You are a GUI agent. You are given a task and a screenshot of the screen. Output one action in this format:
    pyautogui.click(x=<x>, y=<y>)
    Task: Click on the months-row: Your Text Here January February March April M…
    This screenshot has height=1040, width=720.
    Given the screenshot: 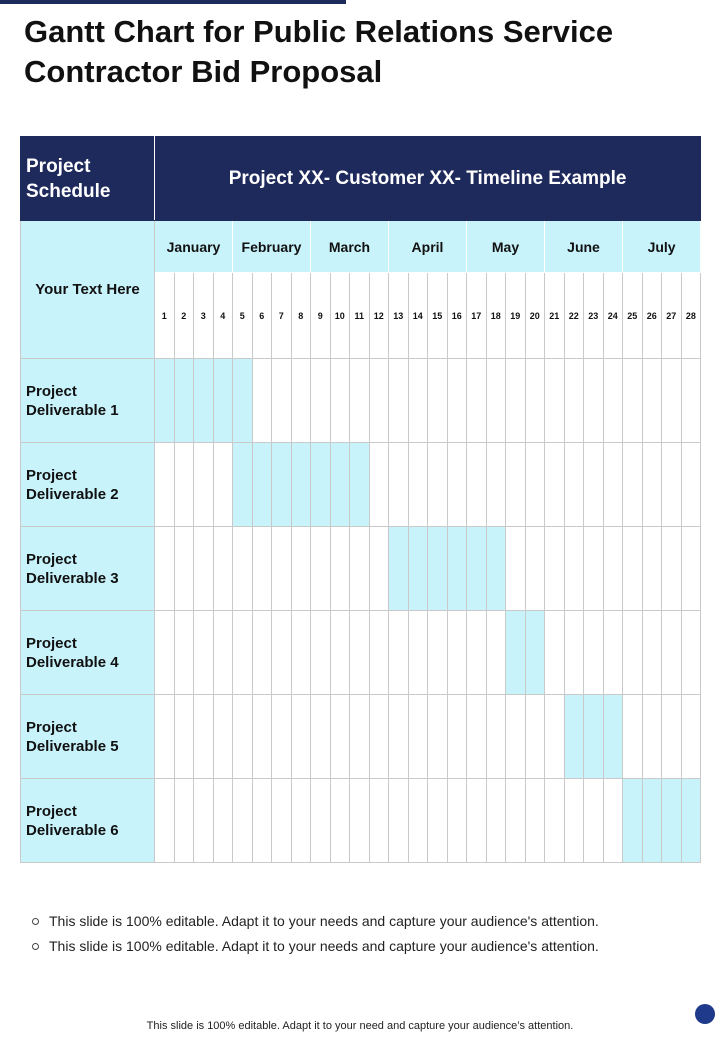 What is the action you would take?
    pyautogui.click(x=361, y=289)
    